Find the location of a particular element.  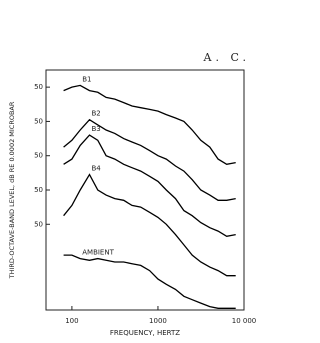

header: A. C. is located at coordinates (226, 57).